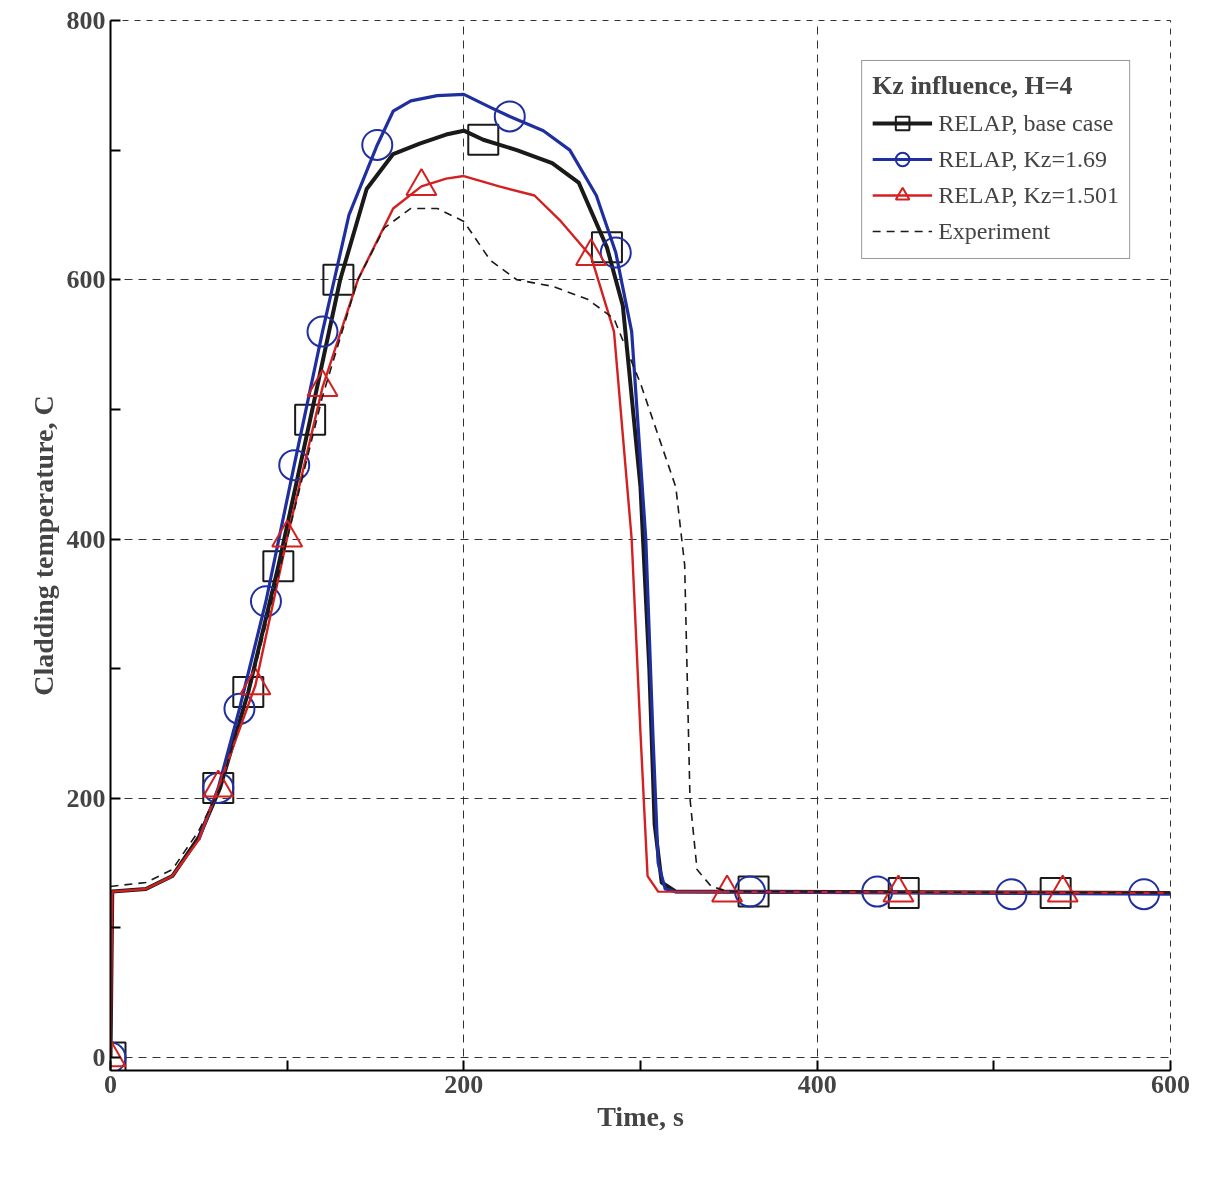 Image resolution: width=1224 pixels, height=1185 pixels. I want to click on y-tick-label: 400, so click(86, 539).